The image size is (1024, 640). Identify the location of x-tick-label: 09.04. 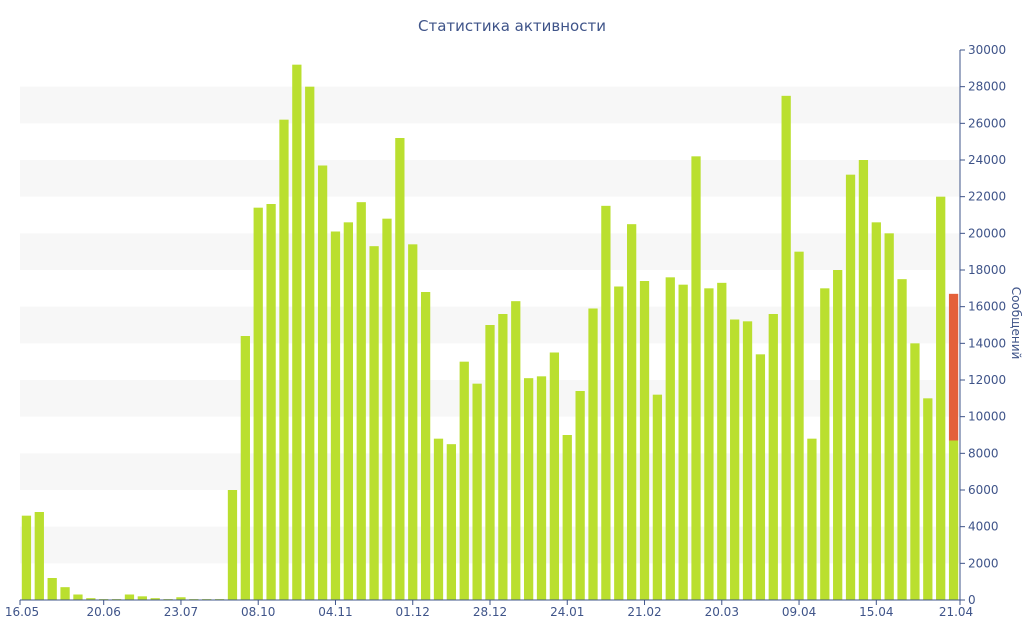
(799, 612).